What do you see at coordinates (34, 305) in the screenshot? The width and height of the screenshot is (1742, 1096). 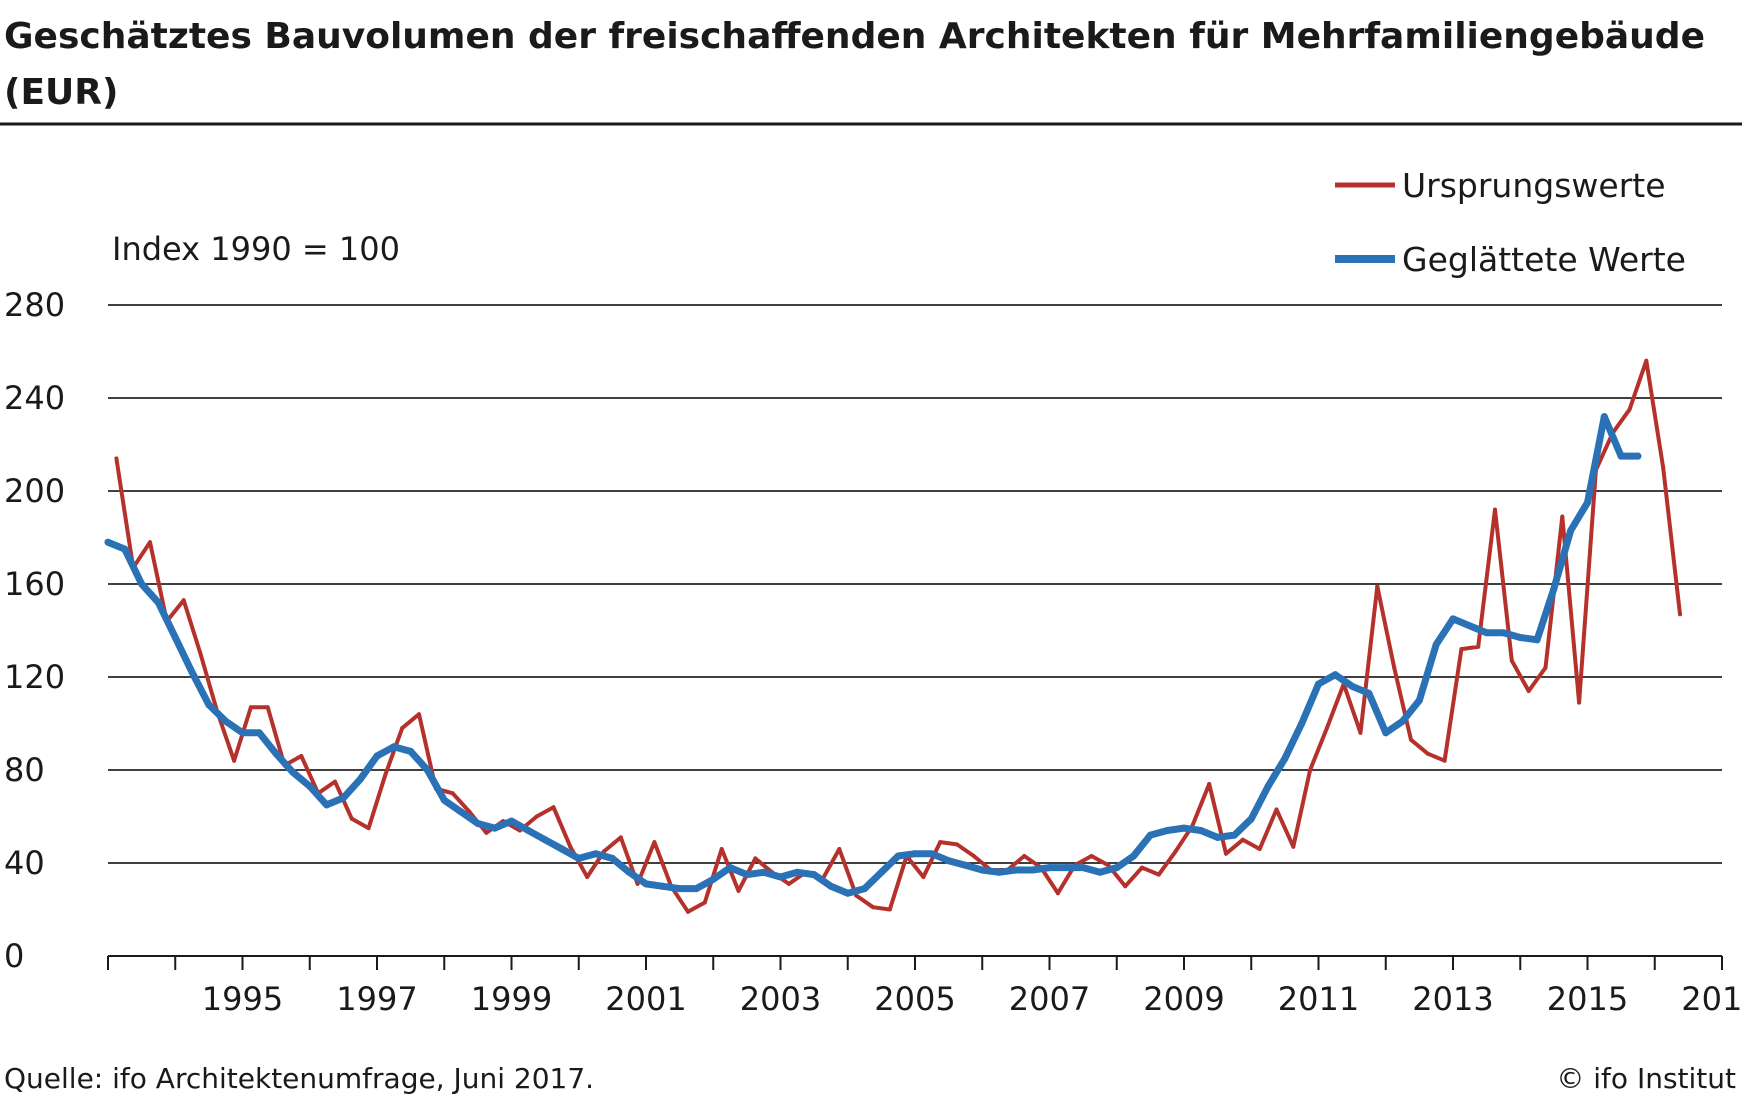 I see `y-tick-label: 280` at bounding box center [34, 305].